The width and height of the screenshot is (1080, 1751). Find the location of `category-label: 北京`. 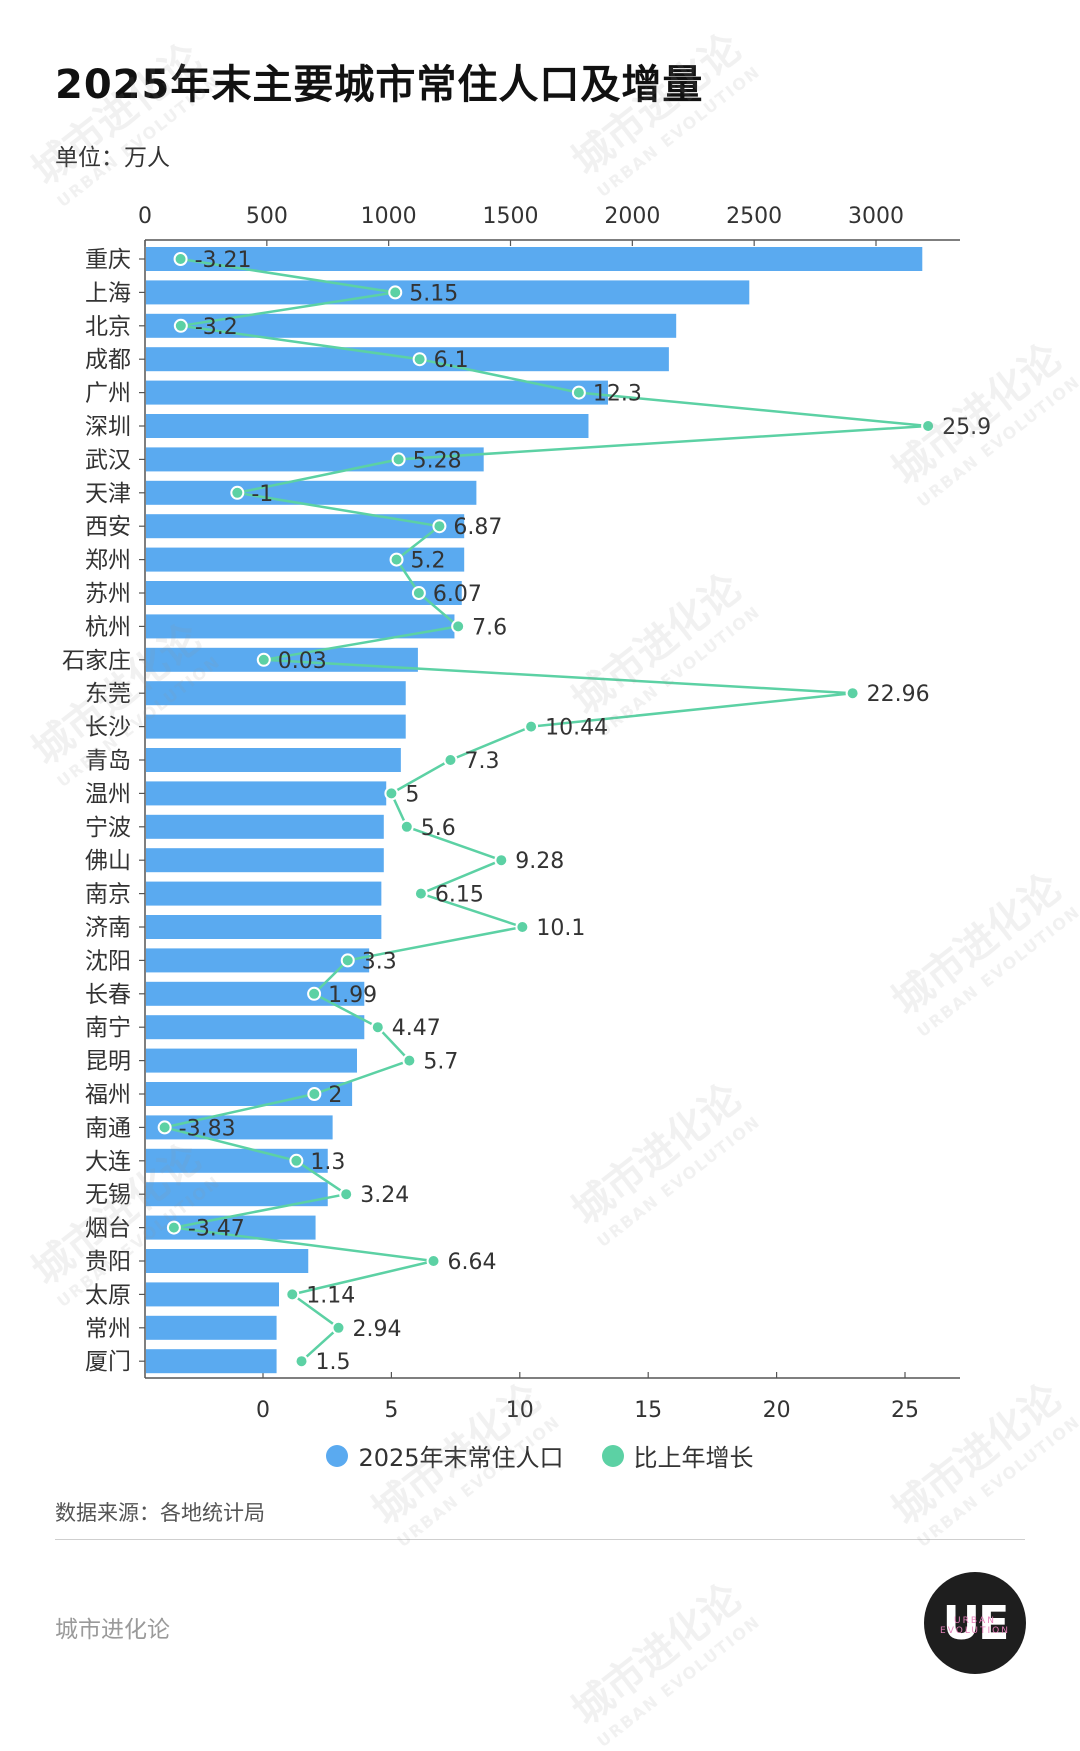

category-label: 北京 is located at coordinates (108, 327).